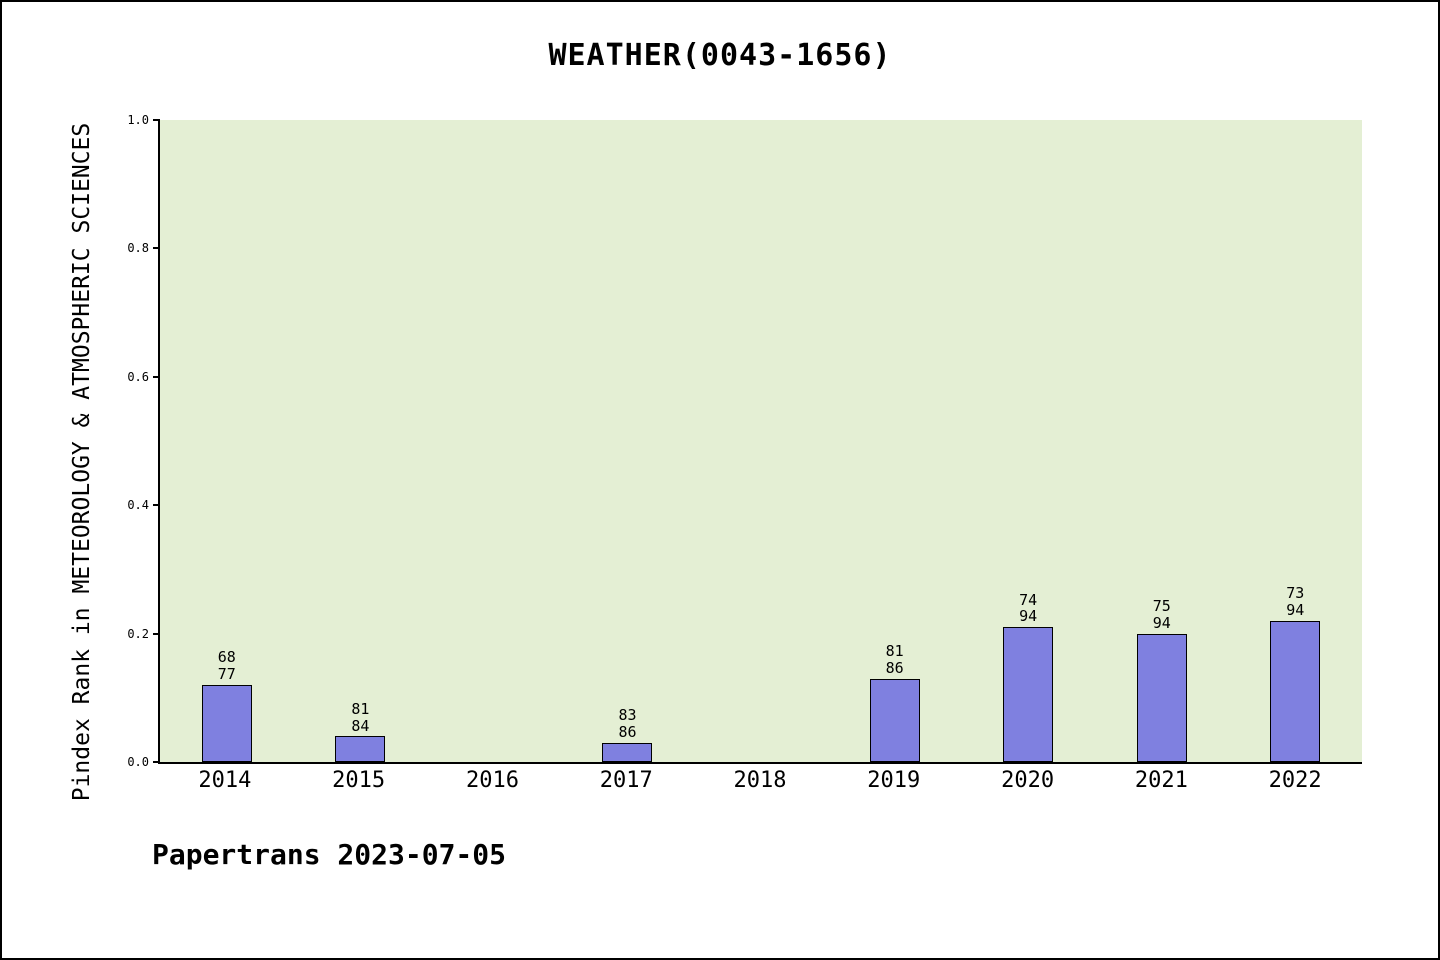  I want to click on bar-slot-2020: 74 94, so click(1028, 441).